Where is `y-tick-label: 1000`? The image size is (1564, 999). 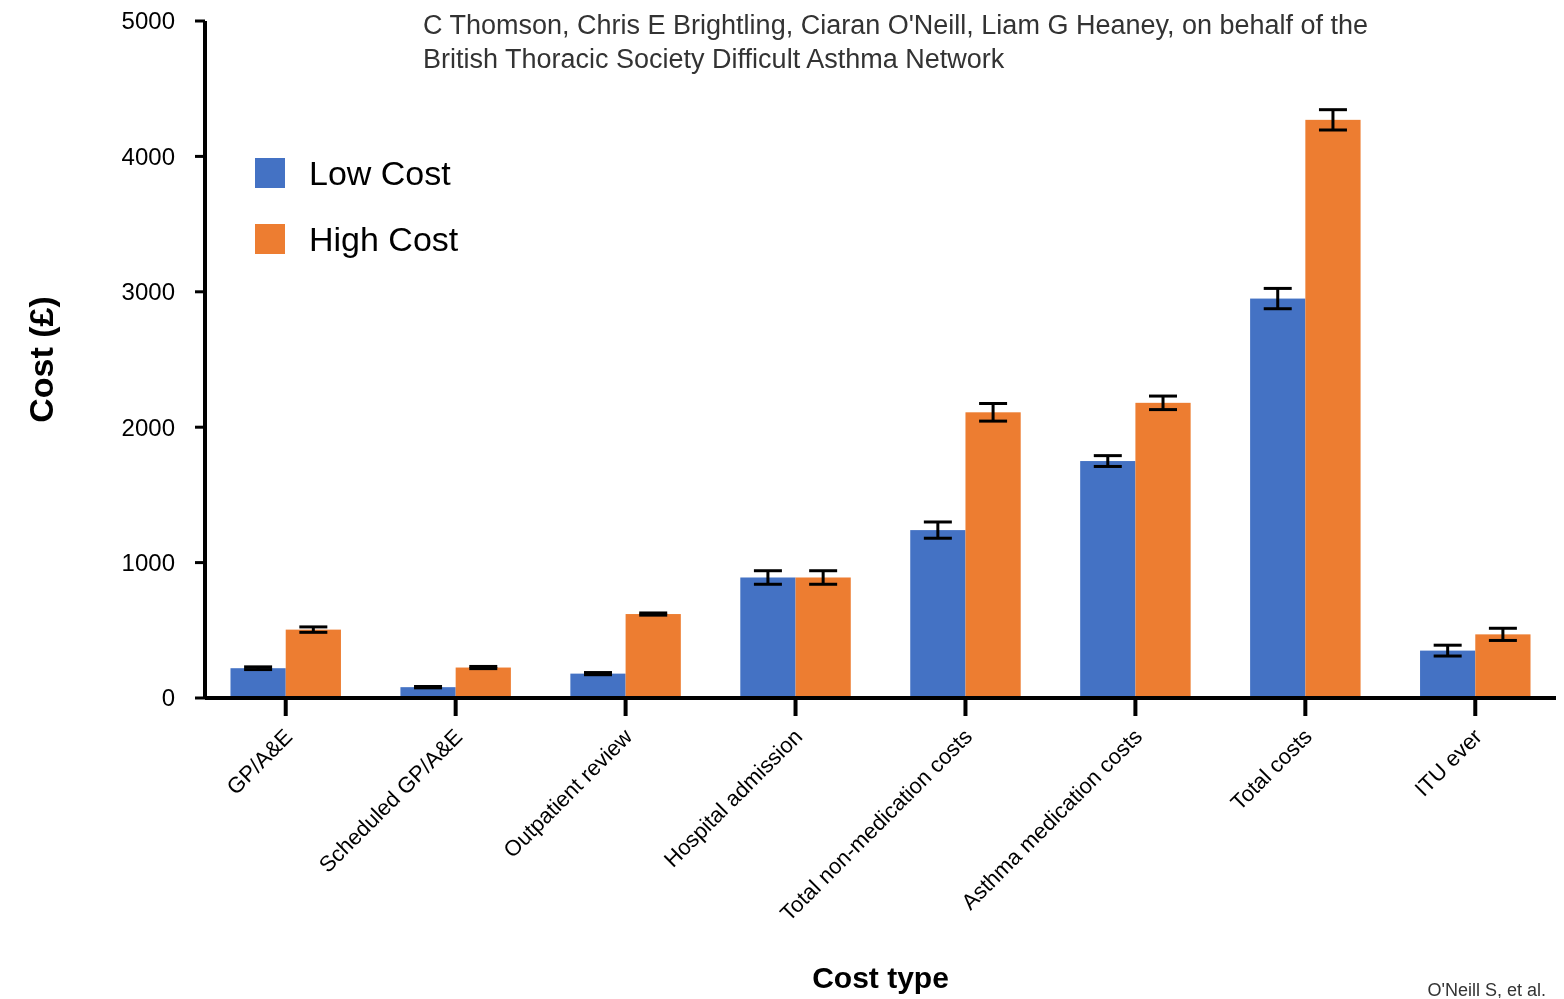
y-tick-label: 1000 is located at coordinates (148, 562).